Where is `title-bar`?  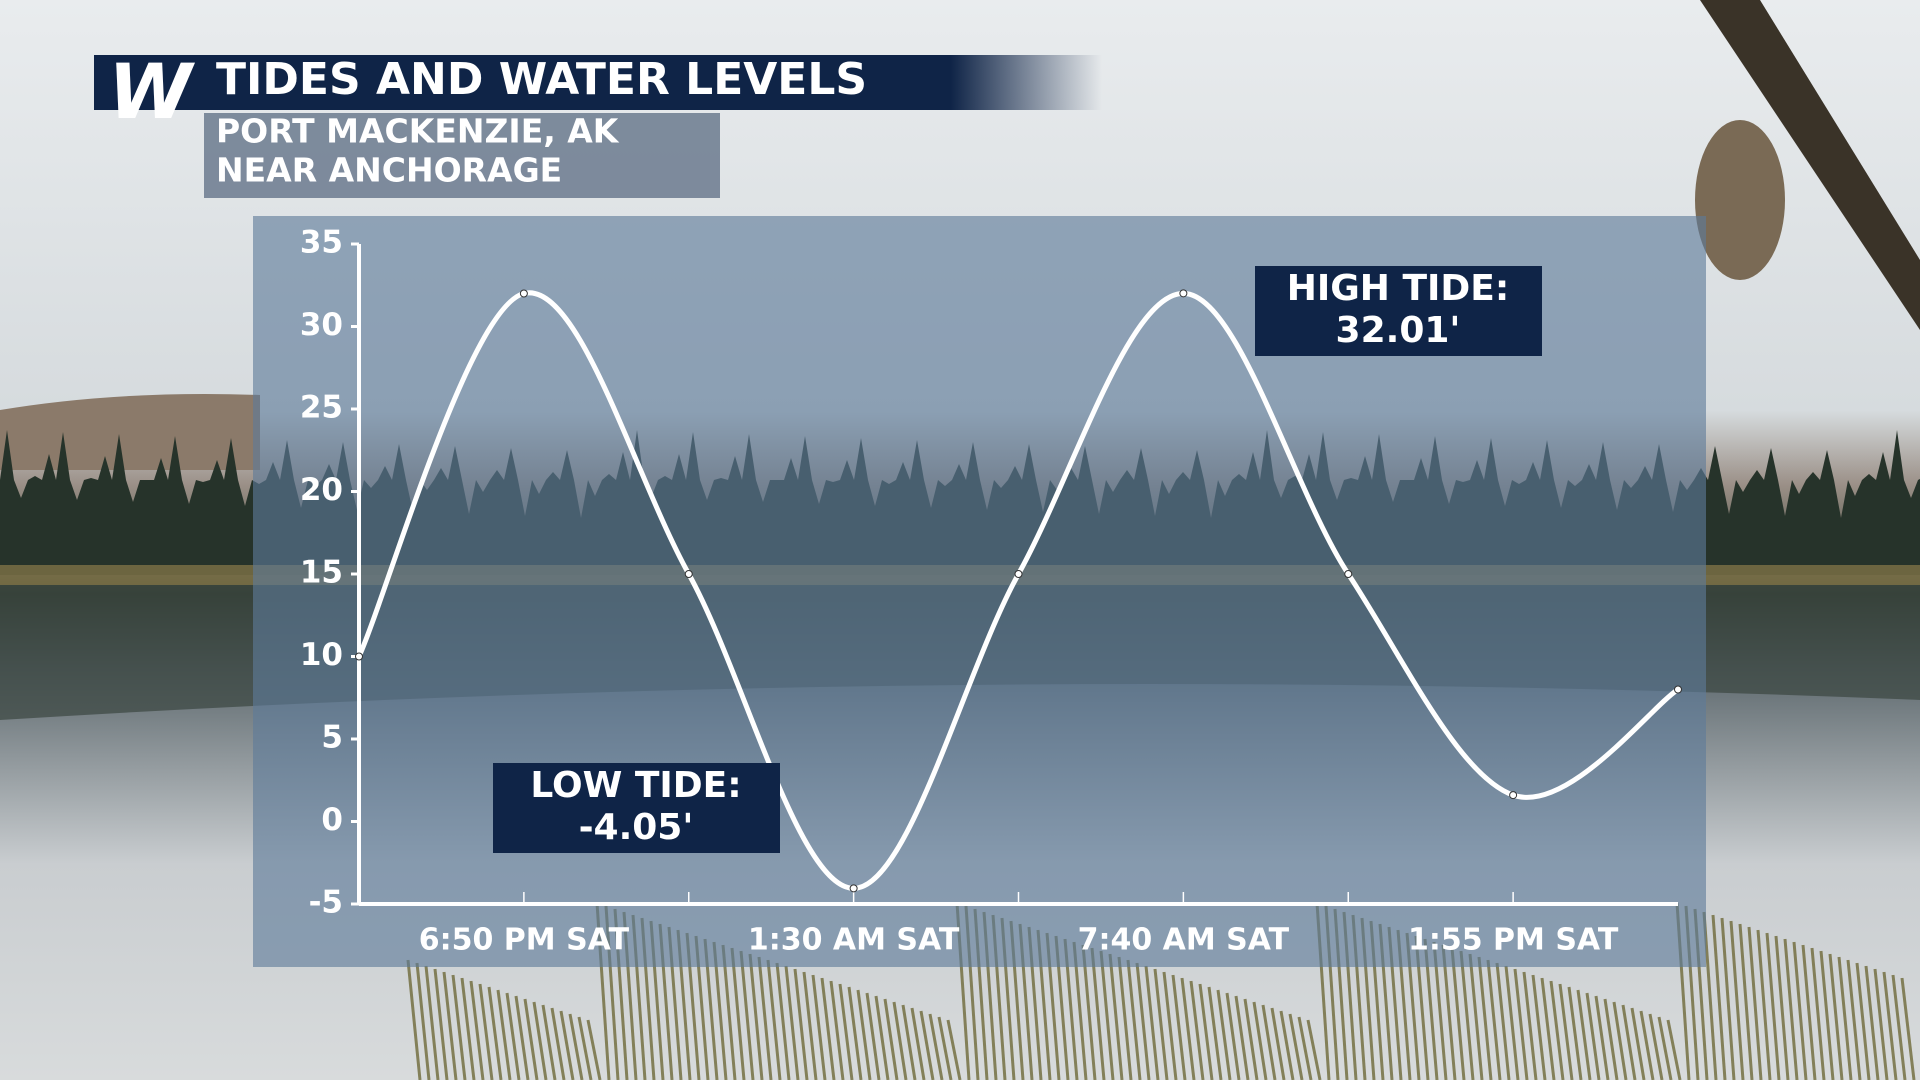
title-bar is located at coordinates (598, 82).